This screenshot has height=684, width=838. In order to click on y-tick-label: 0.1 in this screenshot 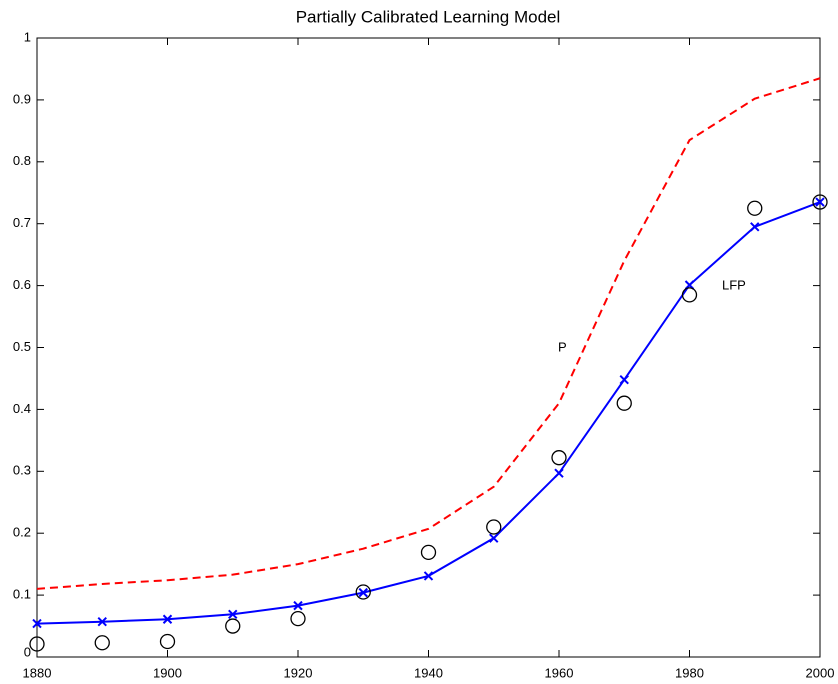, I will do `click(22, 594)`.